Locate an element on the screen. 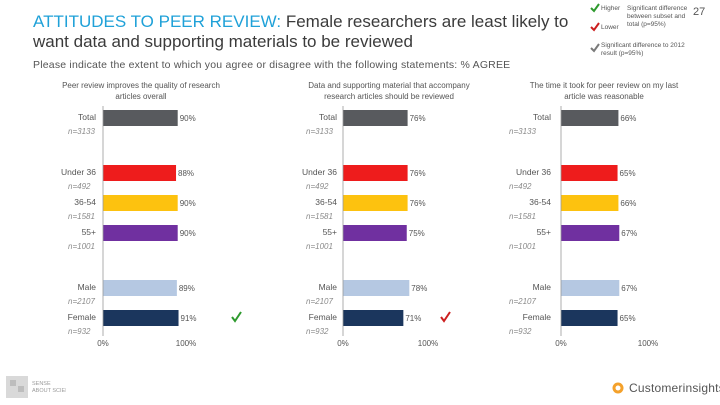 This screenshot has width=720, height=405. panel-1-value-label-1: 88% is located at coordinates (186, 173).